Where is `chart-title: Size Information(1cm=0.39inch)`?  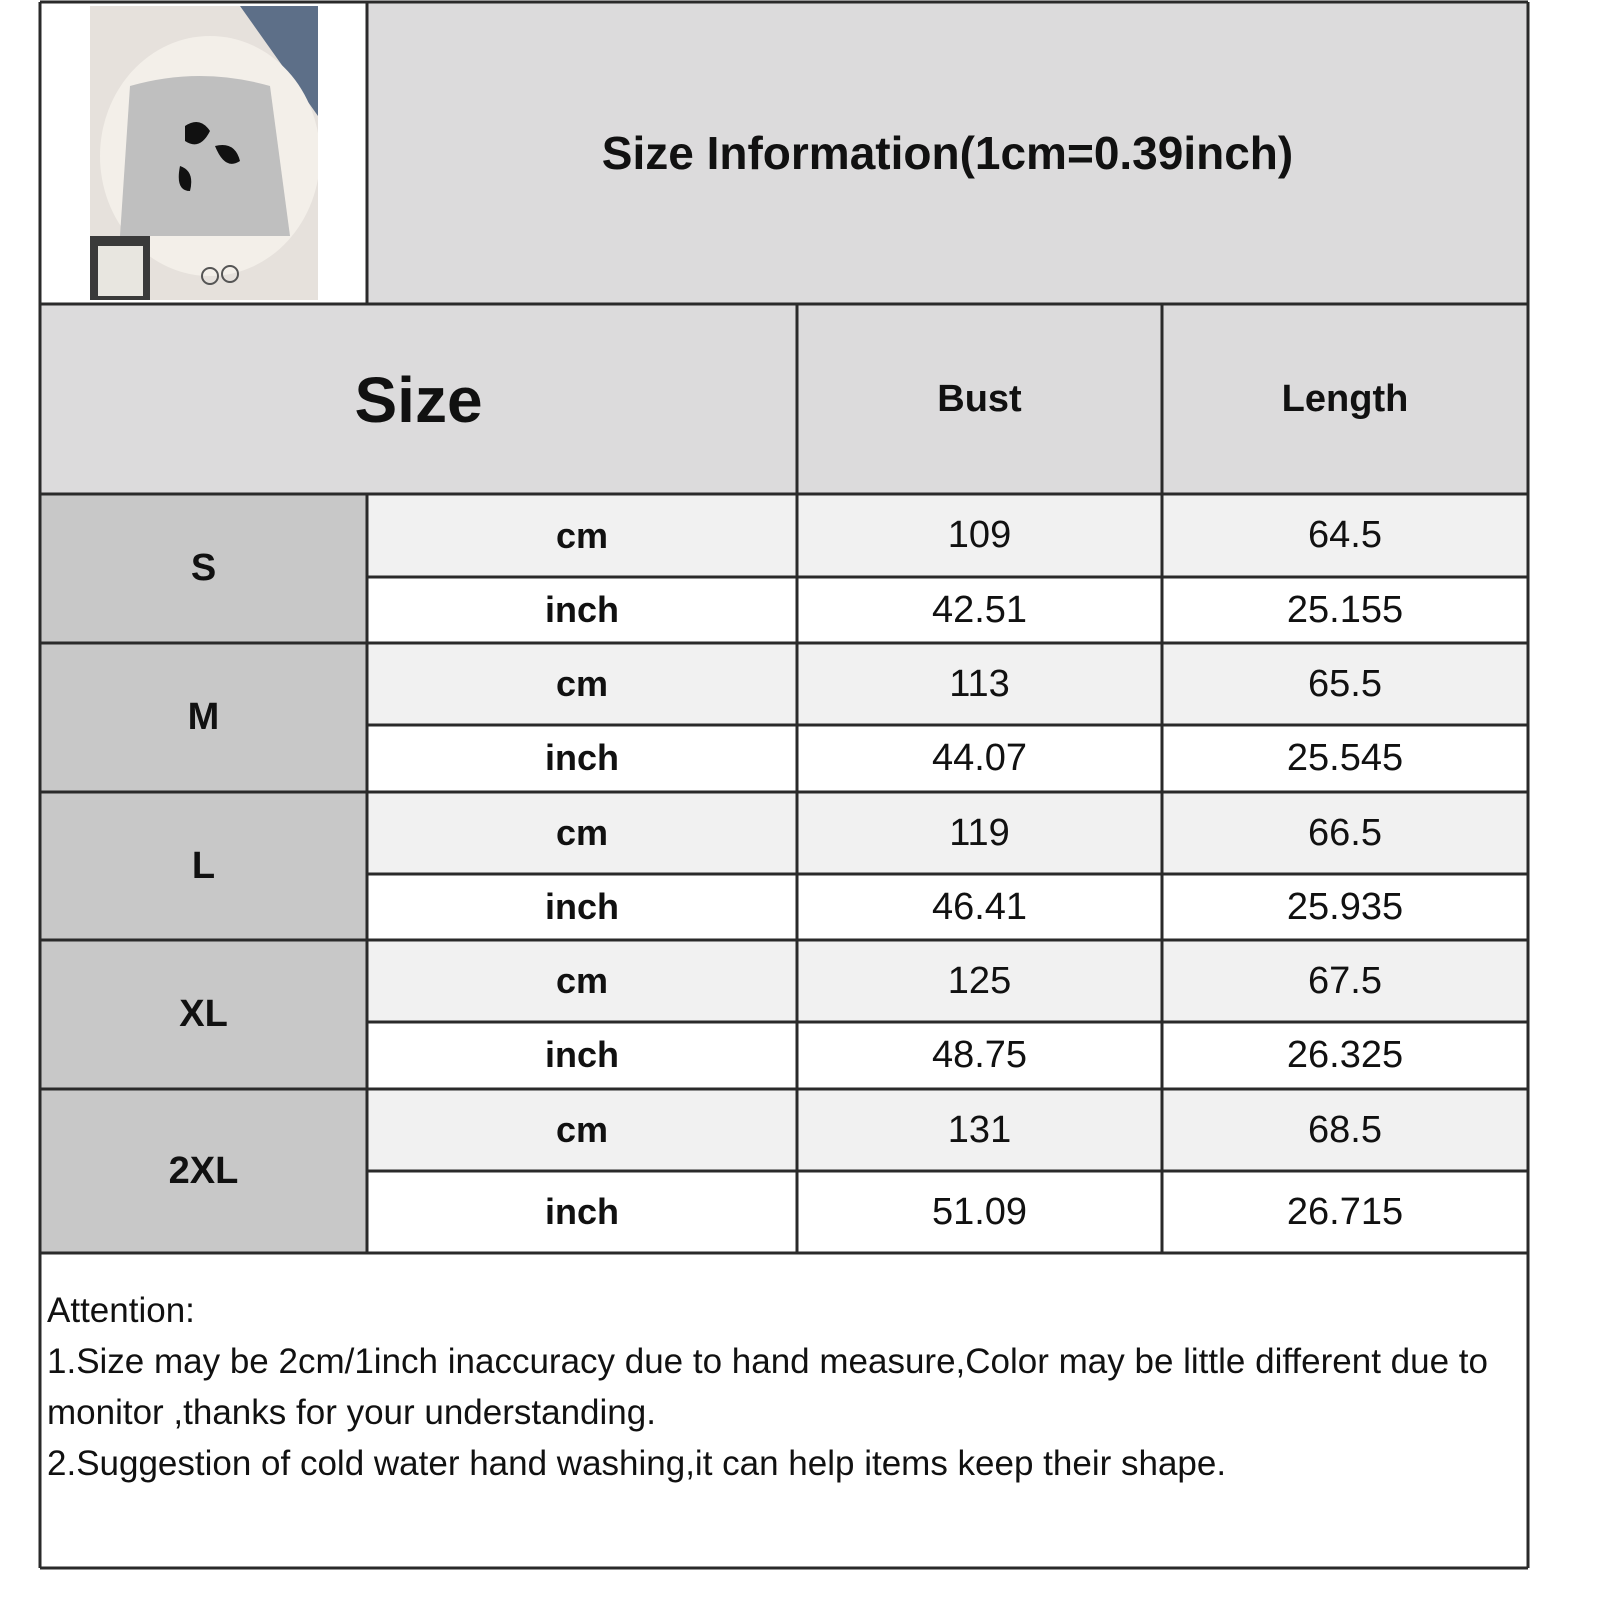
chart-title: Size Information(1cm=0.39inch) is located at coordinates (947, 153).